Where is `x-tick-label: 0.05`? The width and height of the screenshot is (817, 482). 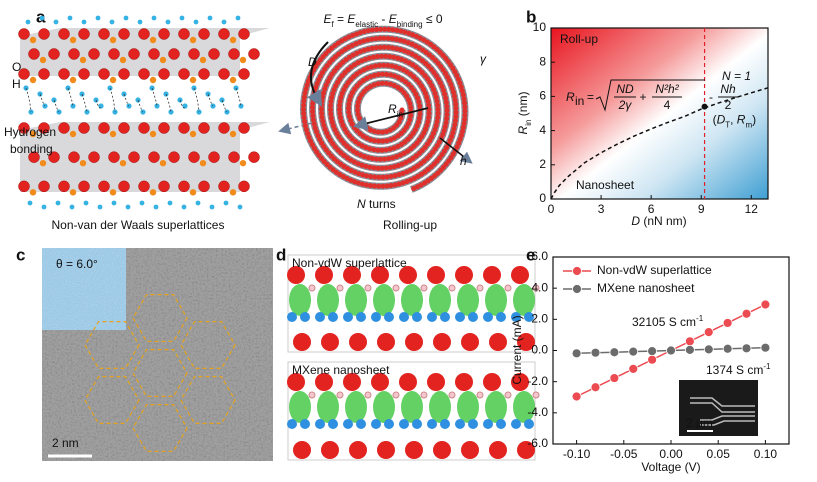 x-tick-label: 0.05 is located at coordinates (719, 454).